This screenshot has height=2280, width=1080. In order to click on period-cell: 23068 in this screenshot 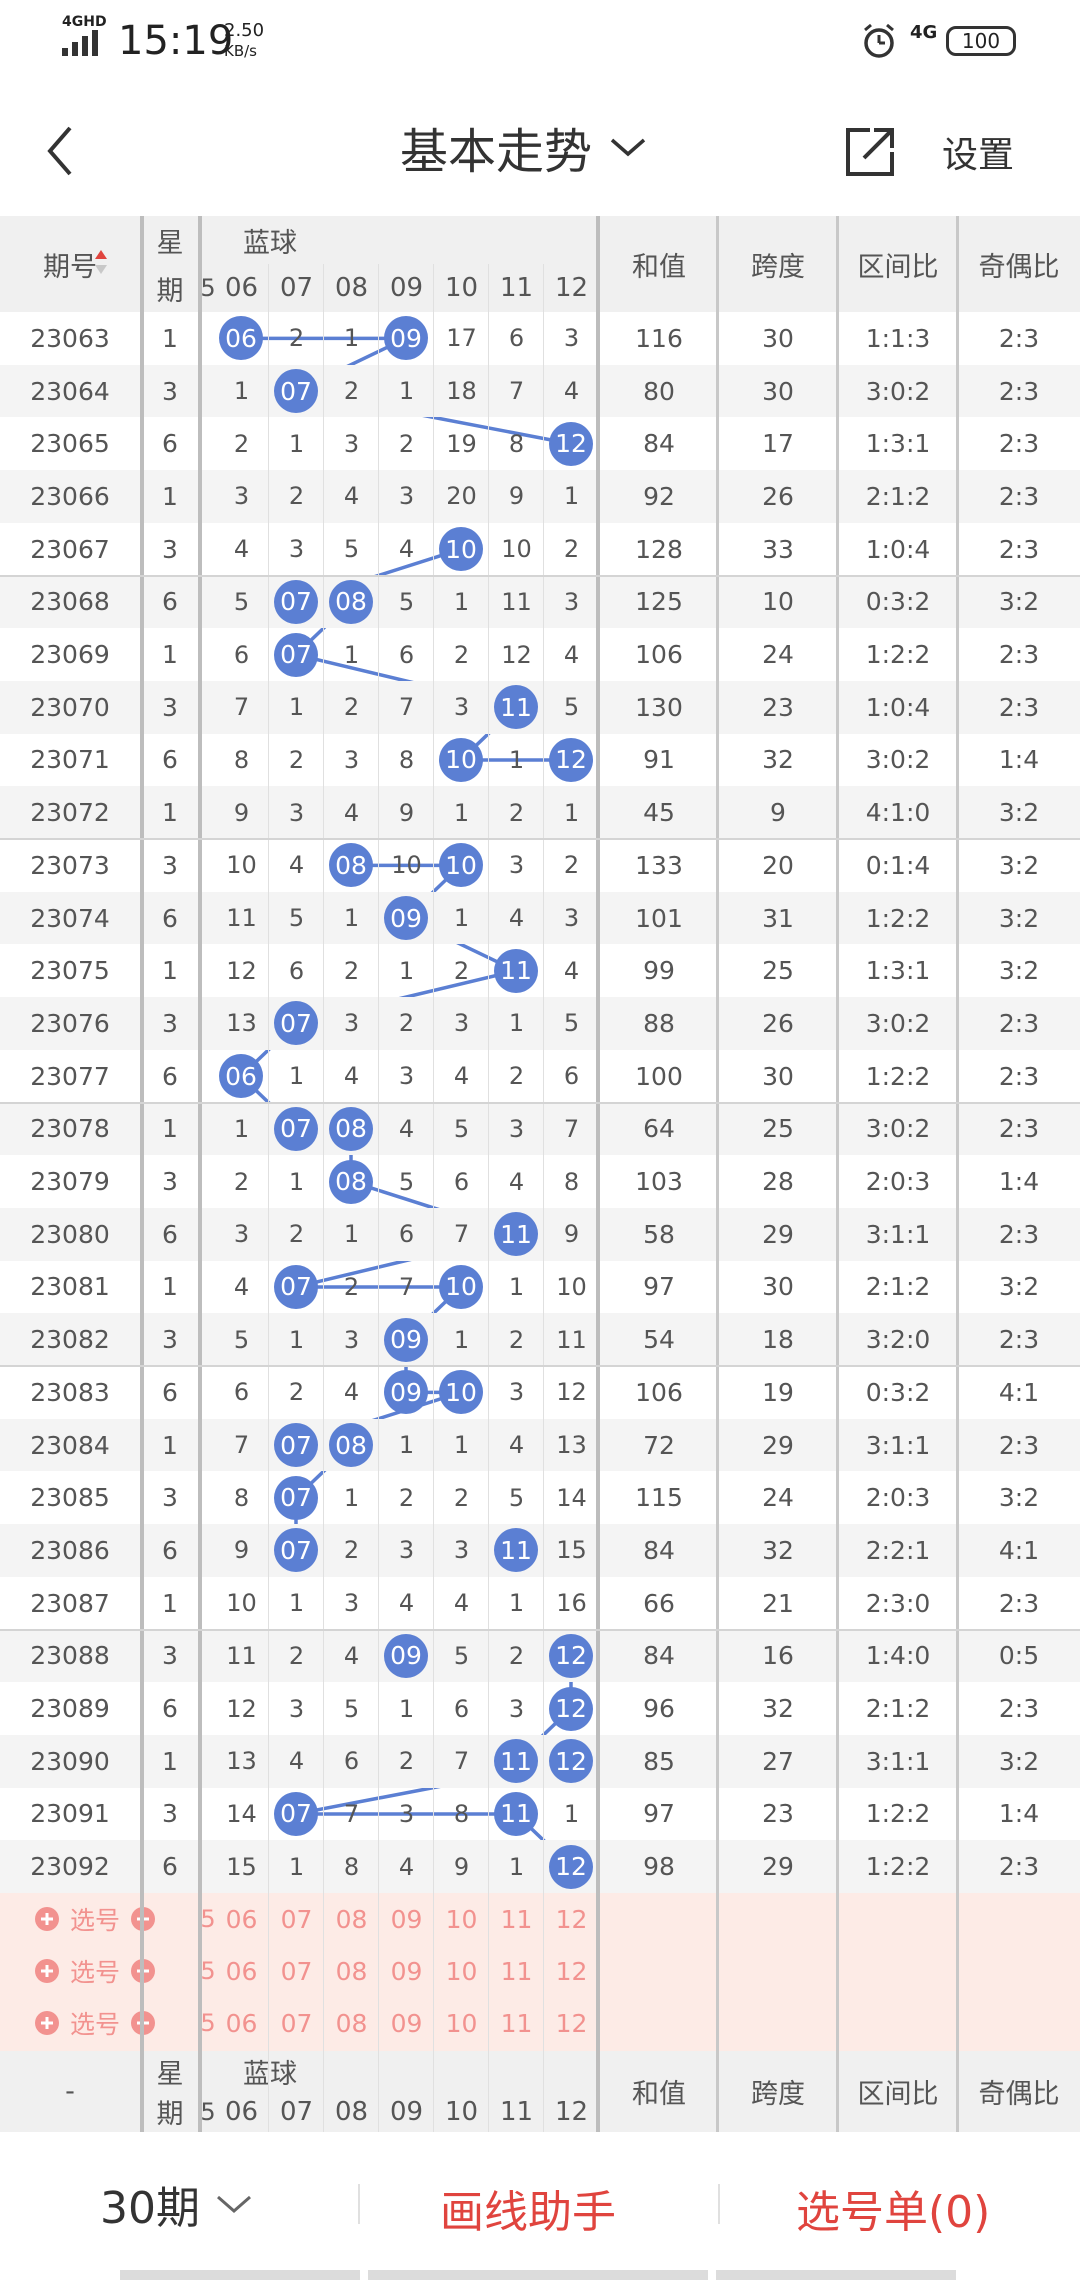, I will do `click(70, 602)`.